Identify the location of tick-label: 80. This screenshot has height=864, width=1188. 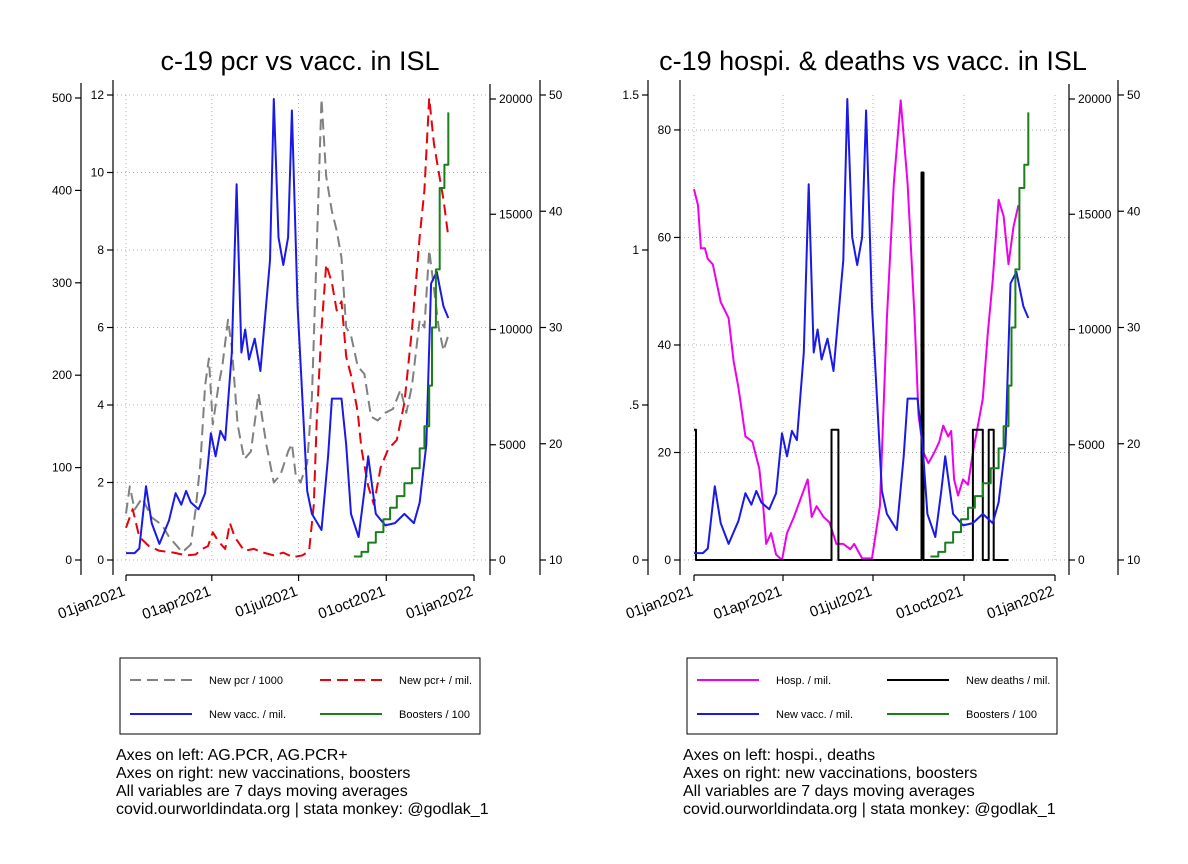
(665, 130).